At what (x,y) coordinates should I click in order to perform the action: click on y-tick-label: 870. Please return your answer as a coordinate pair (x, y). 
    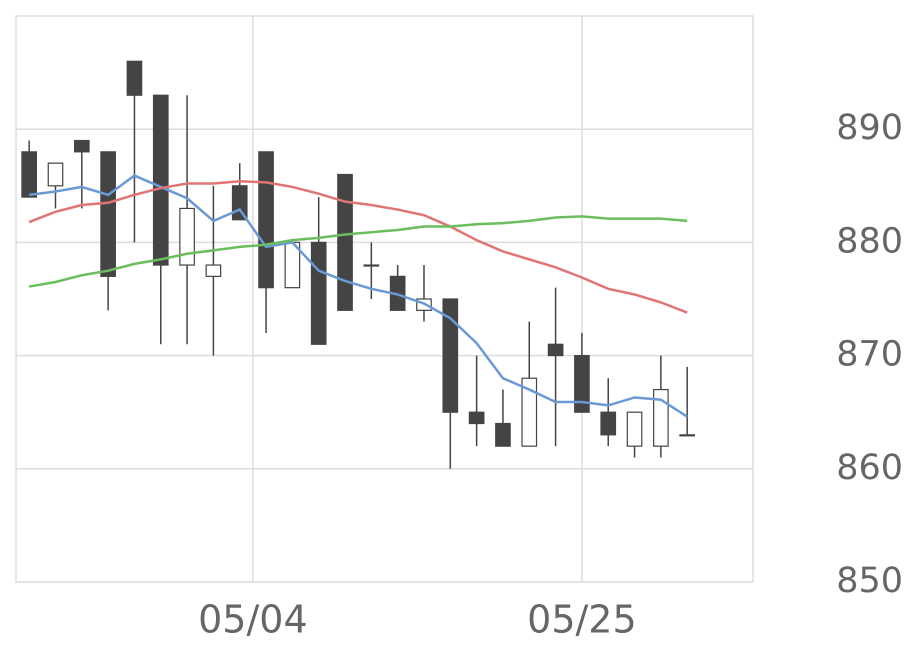
    Looking at the image, I should click on (869, 355).